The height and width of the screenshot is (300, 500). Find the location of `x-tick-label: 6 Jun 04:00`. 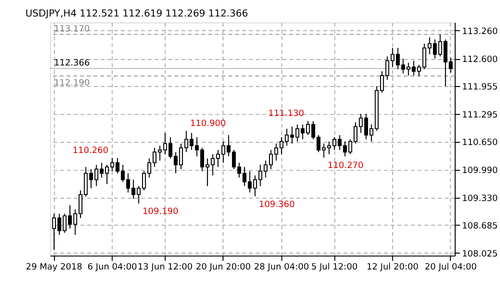

x-tick-label: 6 Jun 04:00 is located at coordinates (112, 267).